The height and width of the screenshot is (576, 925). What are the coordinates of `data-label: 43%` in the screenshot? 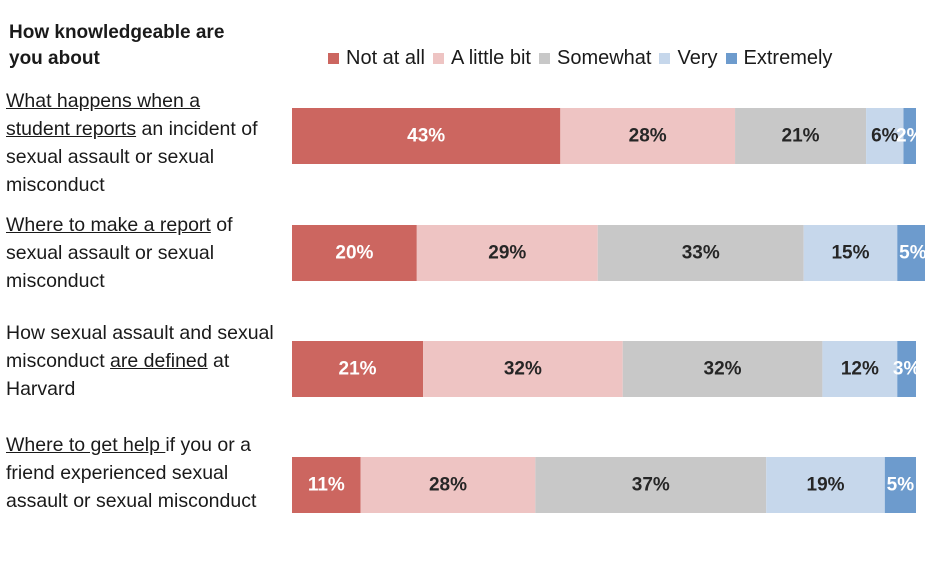 It's located at (426, 136).